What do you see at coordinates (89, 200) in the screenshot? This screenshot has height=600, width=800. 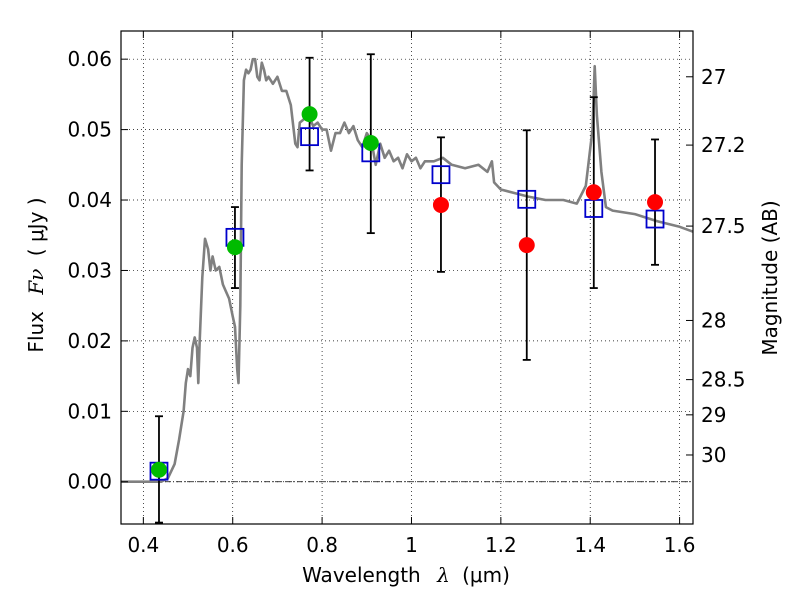 I see `y-tick-label: 0.04` at bounding box center [89, 200].